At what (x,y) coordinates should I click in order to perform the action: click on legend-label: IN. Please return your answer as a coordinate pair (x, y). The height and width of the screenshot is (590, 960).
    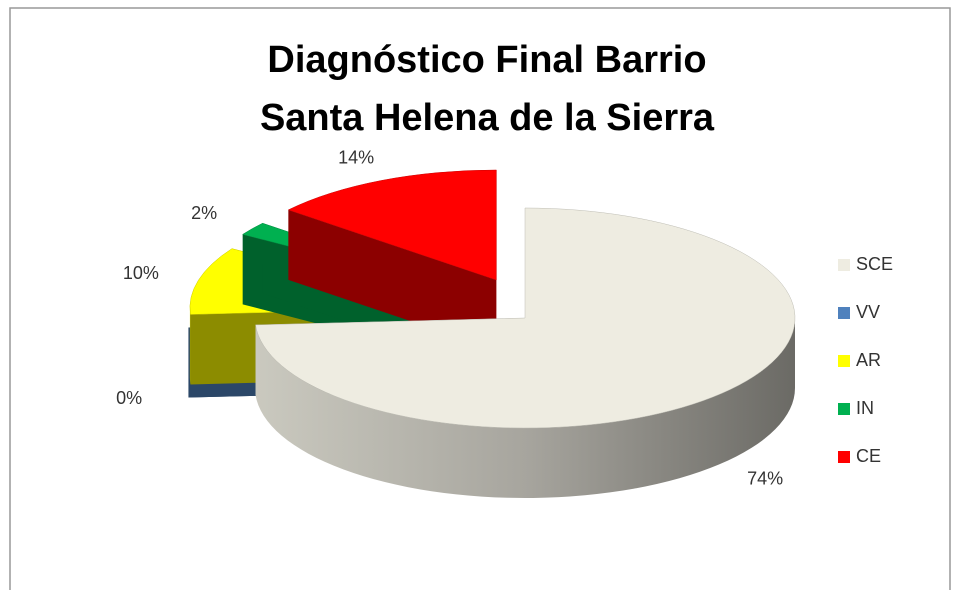
    Looking at the image, I should click on (865, 408).